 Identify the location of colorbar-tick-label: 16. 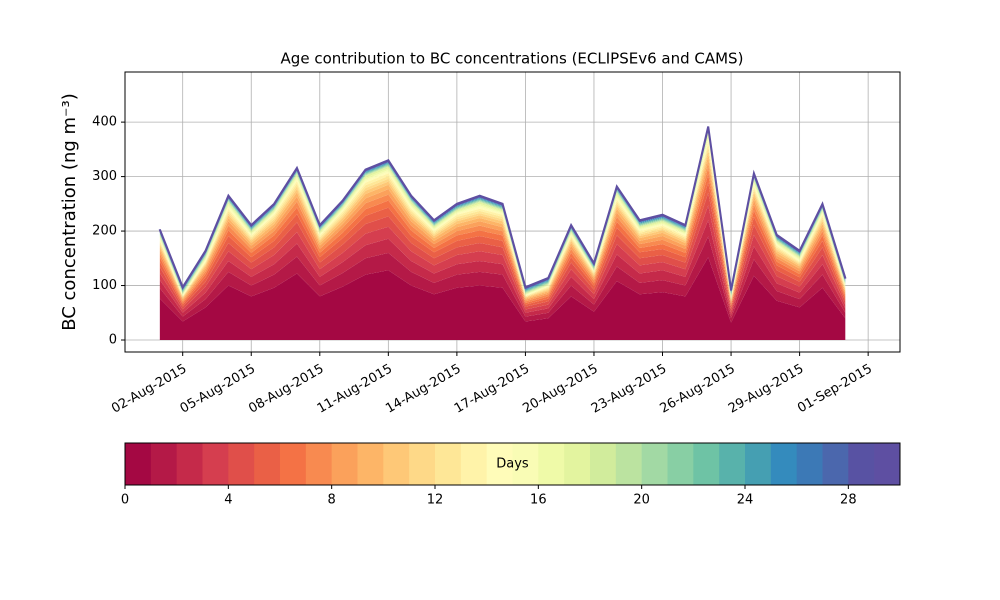
(538, 500).